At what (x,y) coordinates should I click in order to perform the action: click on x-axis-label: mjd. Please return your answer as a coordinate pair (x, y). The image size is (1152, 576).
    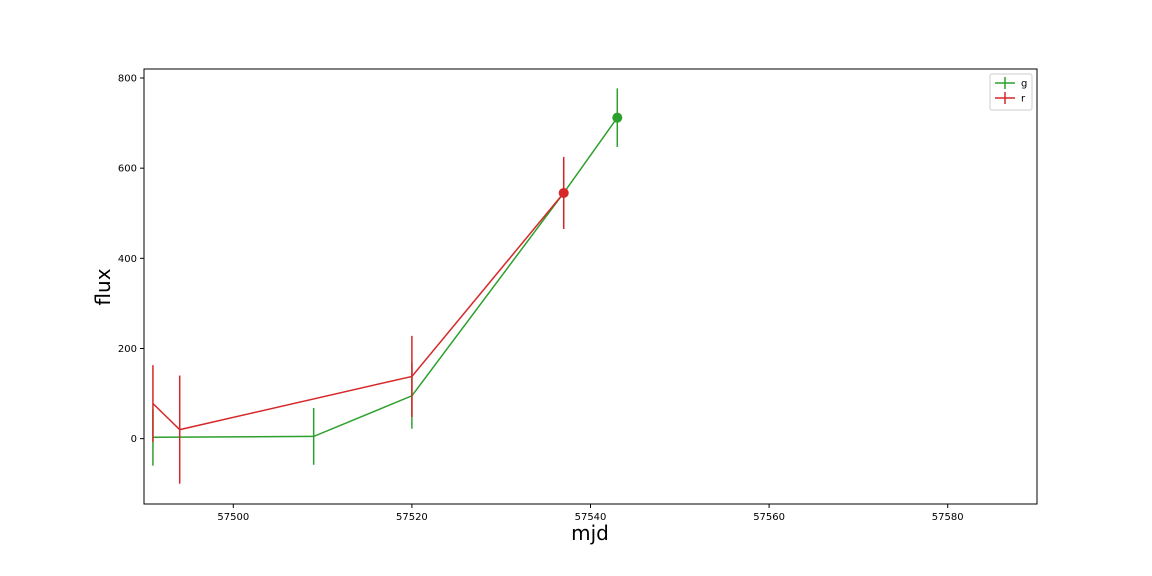
    Looking at the image, I should click on (590, 533).